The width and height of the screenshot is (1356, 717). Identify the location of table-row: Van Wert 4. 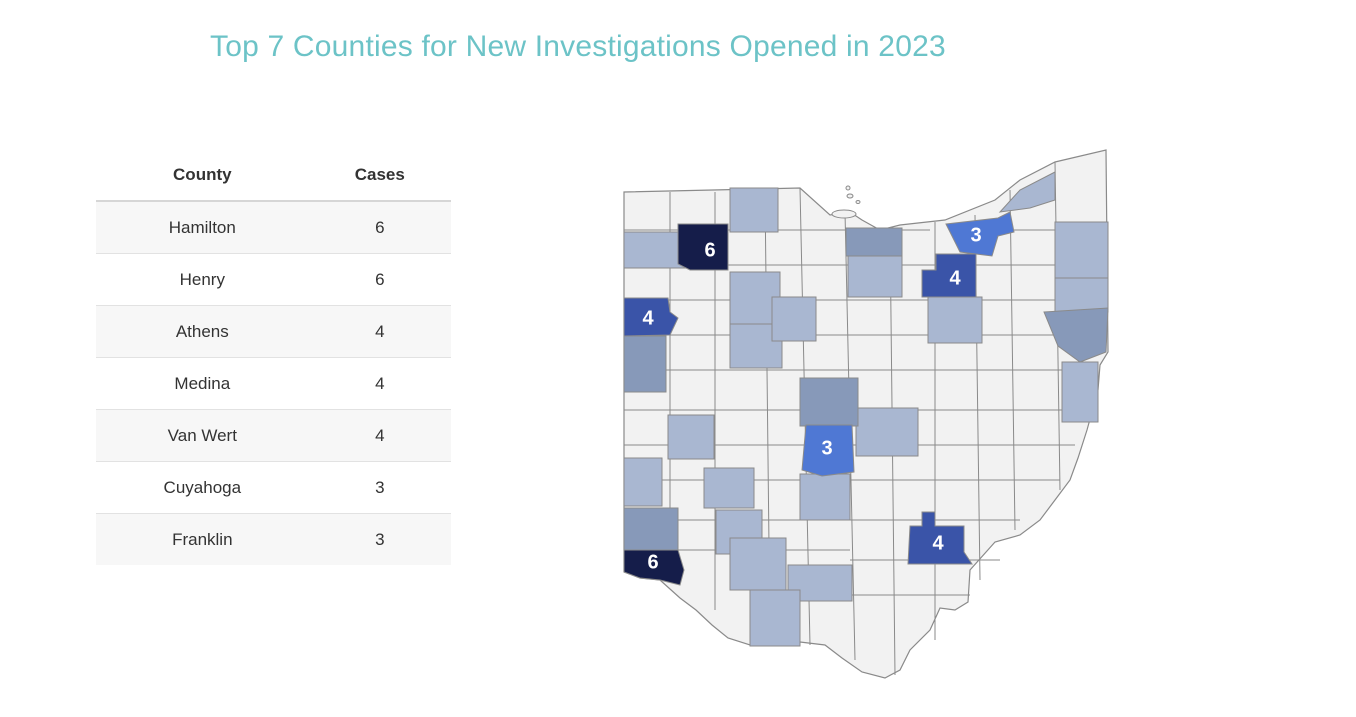
(273, 435).